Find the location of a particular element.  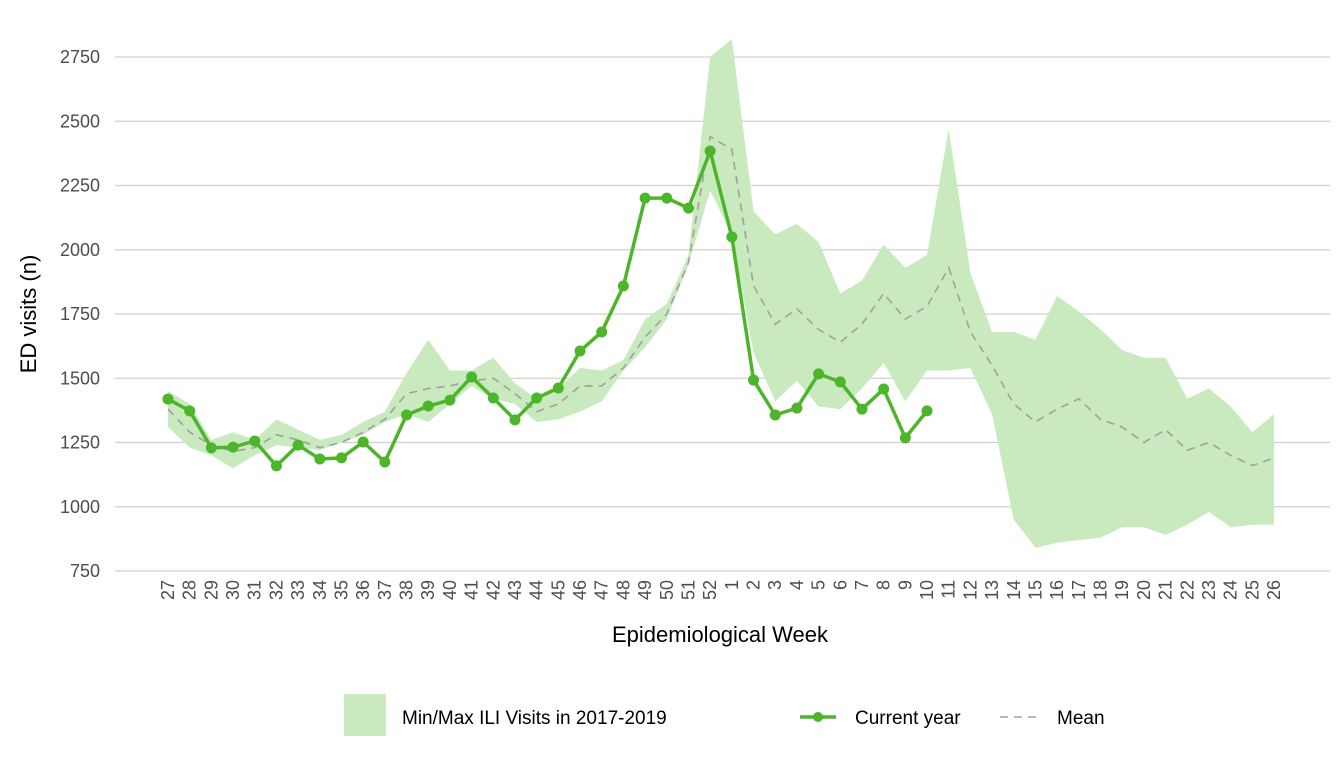

y-tick-label: 750 is located at coordinates (85, 571).